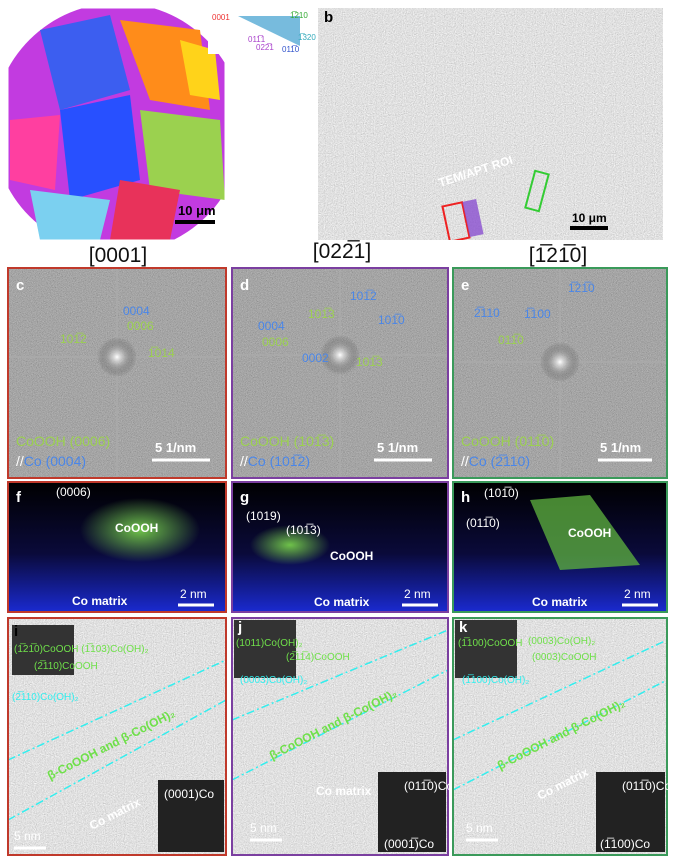 The height and width of the screenshot is (862, 680). What do you see at coordinates (269, 643) in the screenshot?
I see `fft-label: (1011)Co(OH)₂` at bounding box center [269, 643].